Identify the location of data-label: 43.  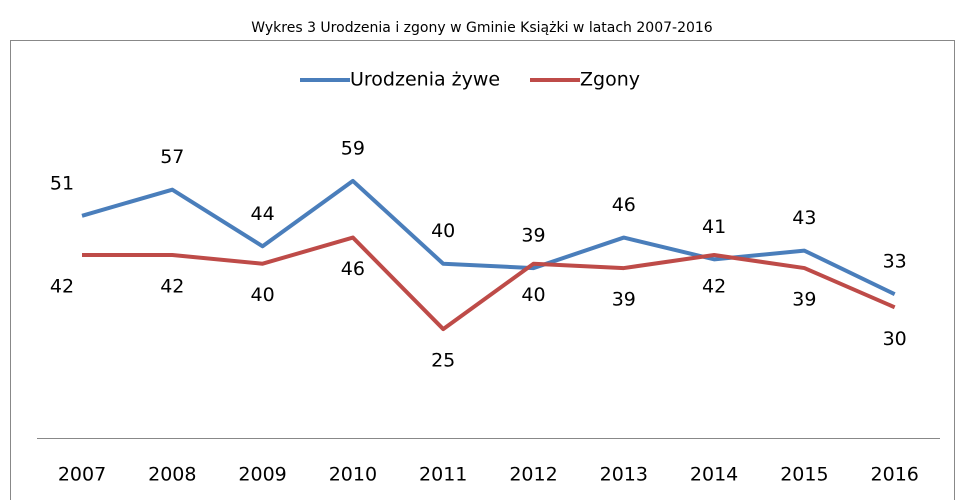
(804, 218).